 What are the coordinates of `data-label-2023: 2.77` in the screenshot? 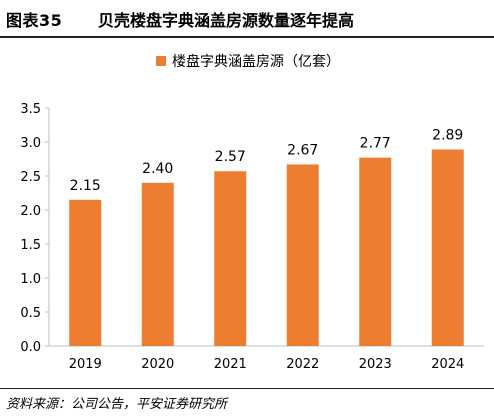 It's located at (375, 144).